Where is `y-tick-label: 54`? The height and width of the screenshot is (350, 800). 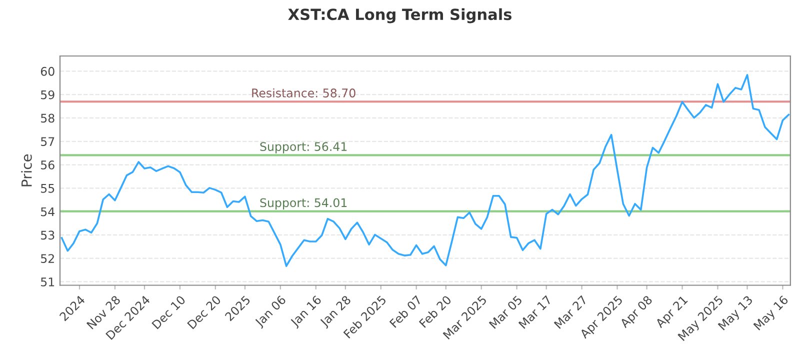 y-tick-label: 54 is located at coordinates (47, 211).